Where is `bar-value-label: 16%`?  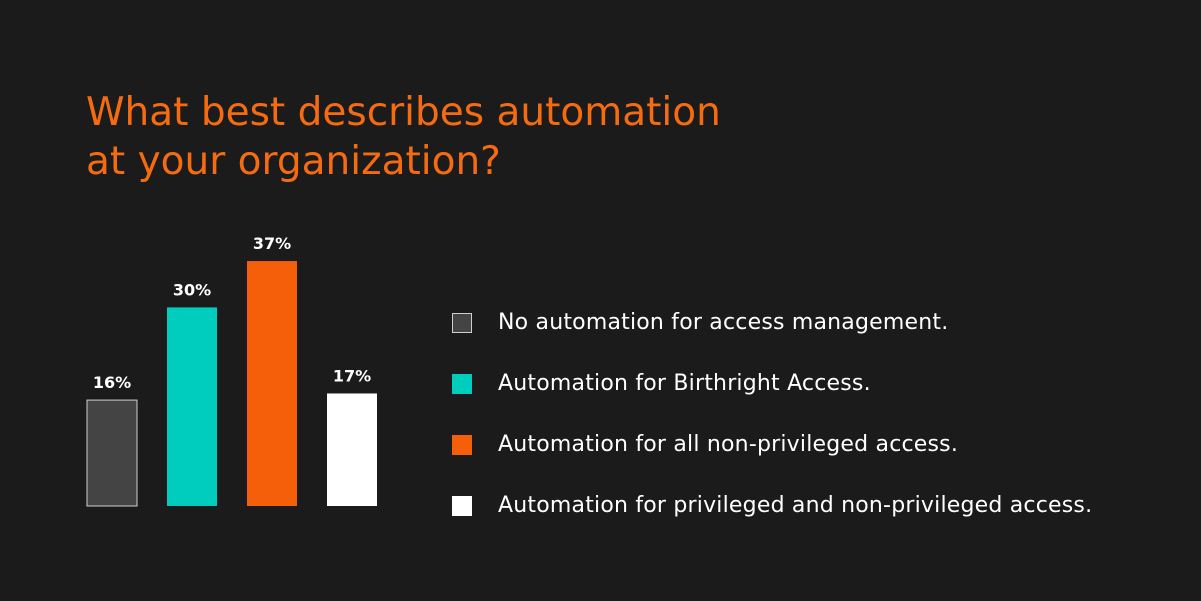
bar-value-label: 16% is located at coordinates (112, 382).